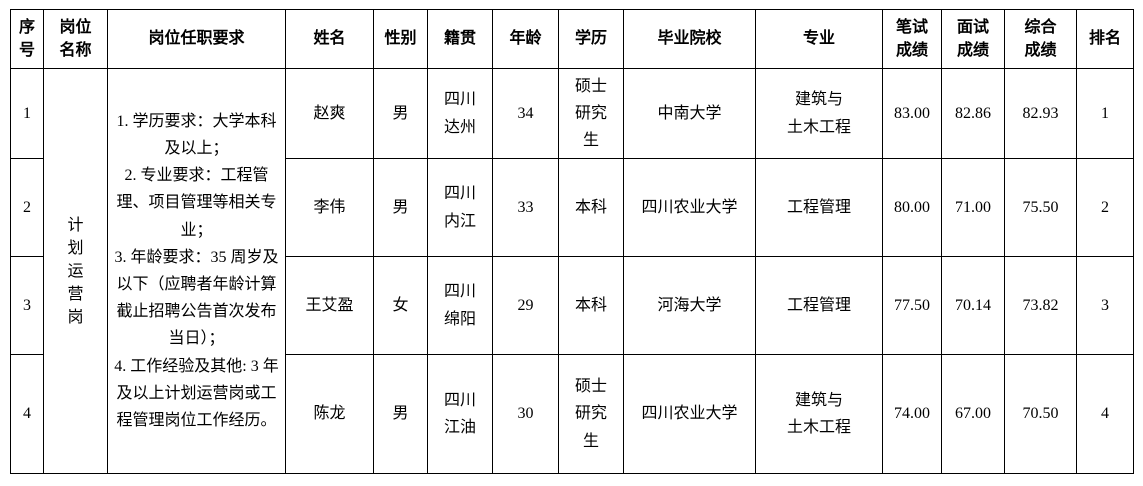  I want to click on position-name-vertical-text: 计划运营岗, so click(75, 271).